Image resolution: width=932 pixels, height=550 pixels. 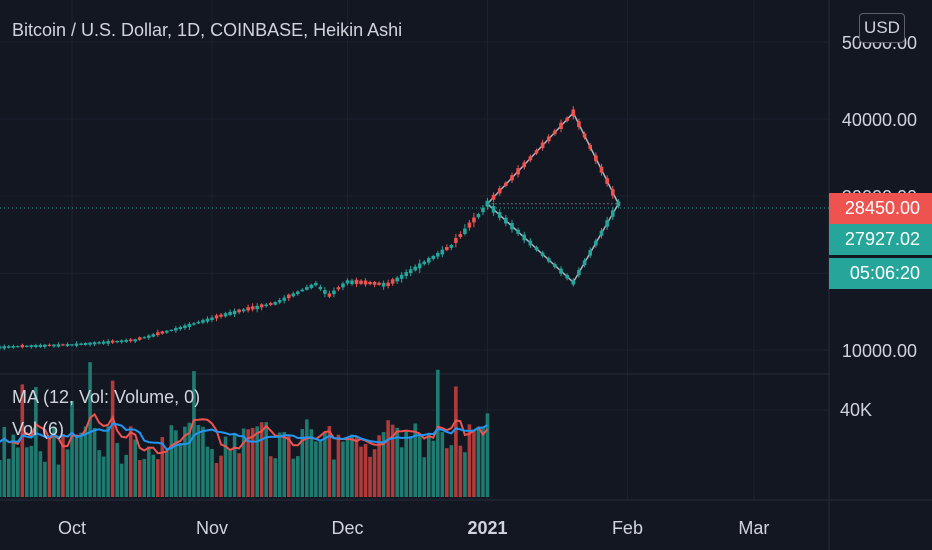 I want to click on volume-indicator-label: Vol (6), so click(x=38, y=429).